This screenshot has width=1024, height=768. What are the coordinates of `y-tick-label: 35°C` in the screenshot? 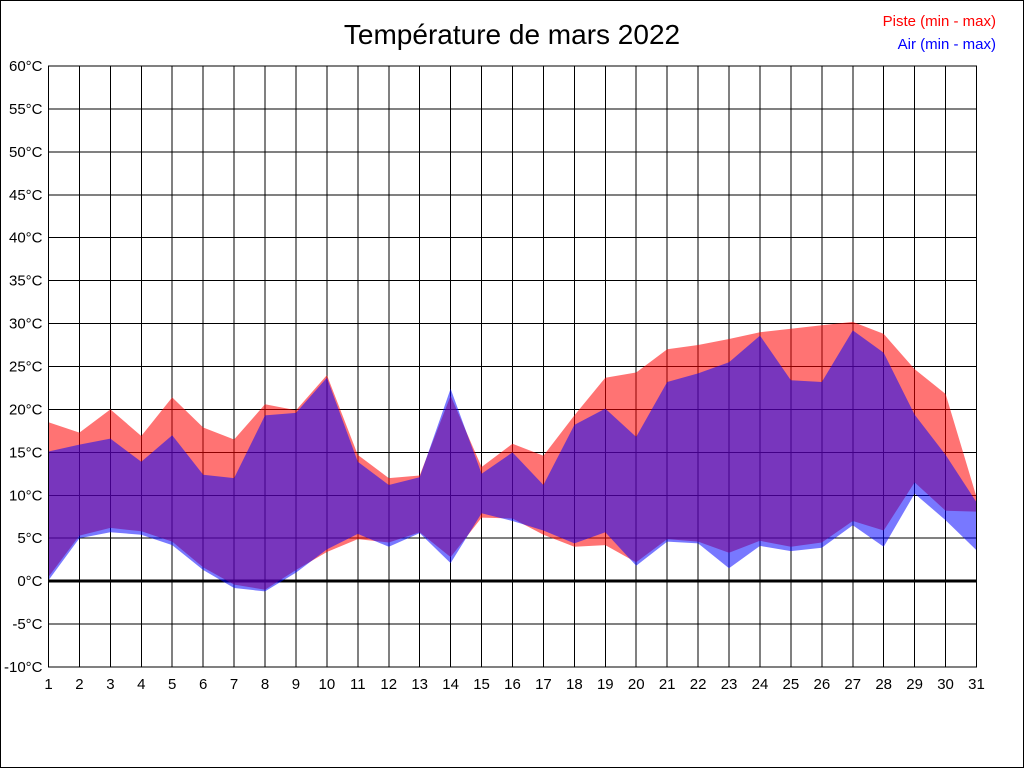 It's located at (26, 281).